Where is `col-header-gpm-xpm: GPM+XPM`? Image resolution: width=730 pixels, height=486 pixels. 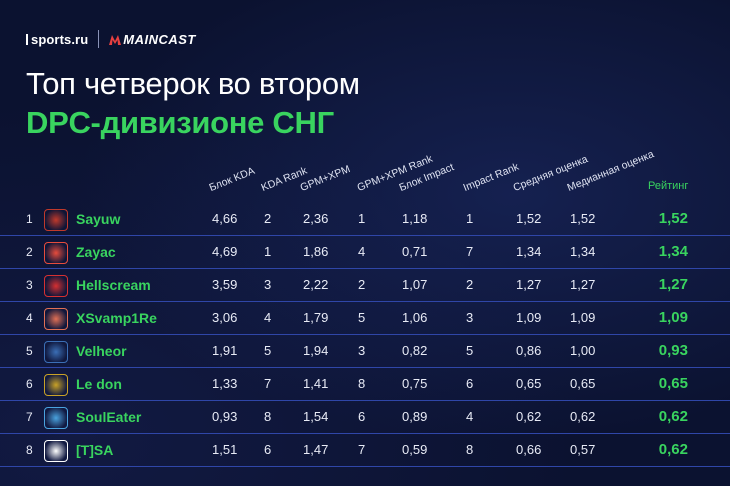 col-header-gpm-xpm: GPM+XPM is located at coordinates (325, 178).